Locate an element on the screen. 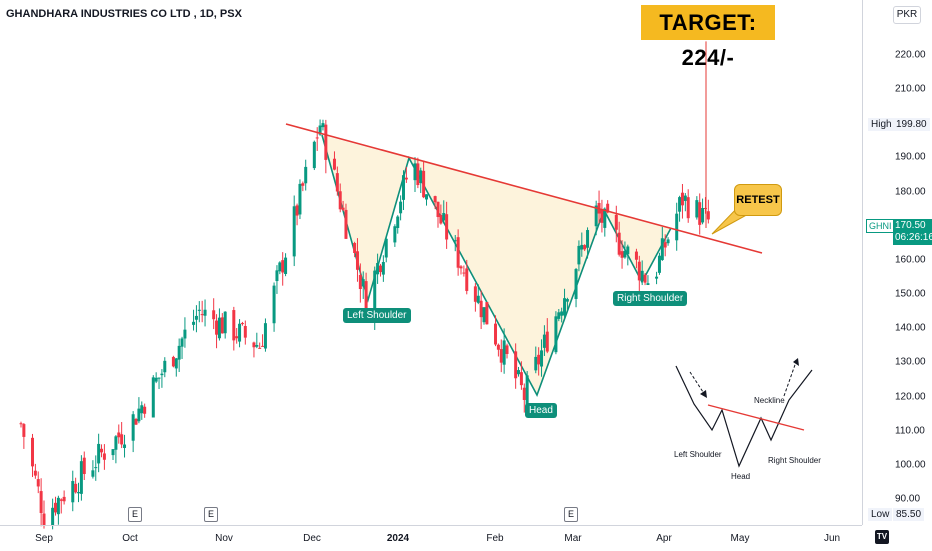 Image resolution: width=932 pixels, height=551 pixels. currency-button: PKR is located at coordinates (907, 15).